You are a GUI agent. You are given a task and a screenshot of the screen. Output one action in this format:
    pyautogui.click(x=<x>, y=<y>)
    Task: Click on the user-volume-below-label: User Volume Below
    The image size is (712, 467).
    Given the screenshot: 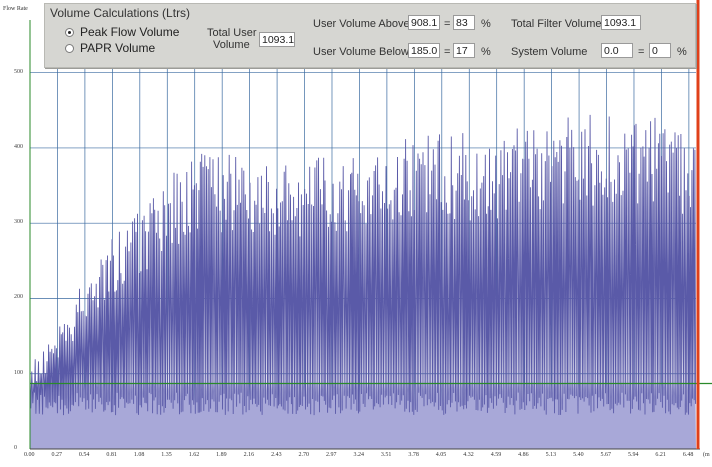 What is the action you would take?
    pyautogui.click(x=361, y=52)
    